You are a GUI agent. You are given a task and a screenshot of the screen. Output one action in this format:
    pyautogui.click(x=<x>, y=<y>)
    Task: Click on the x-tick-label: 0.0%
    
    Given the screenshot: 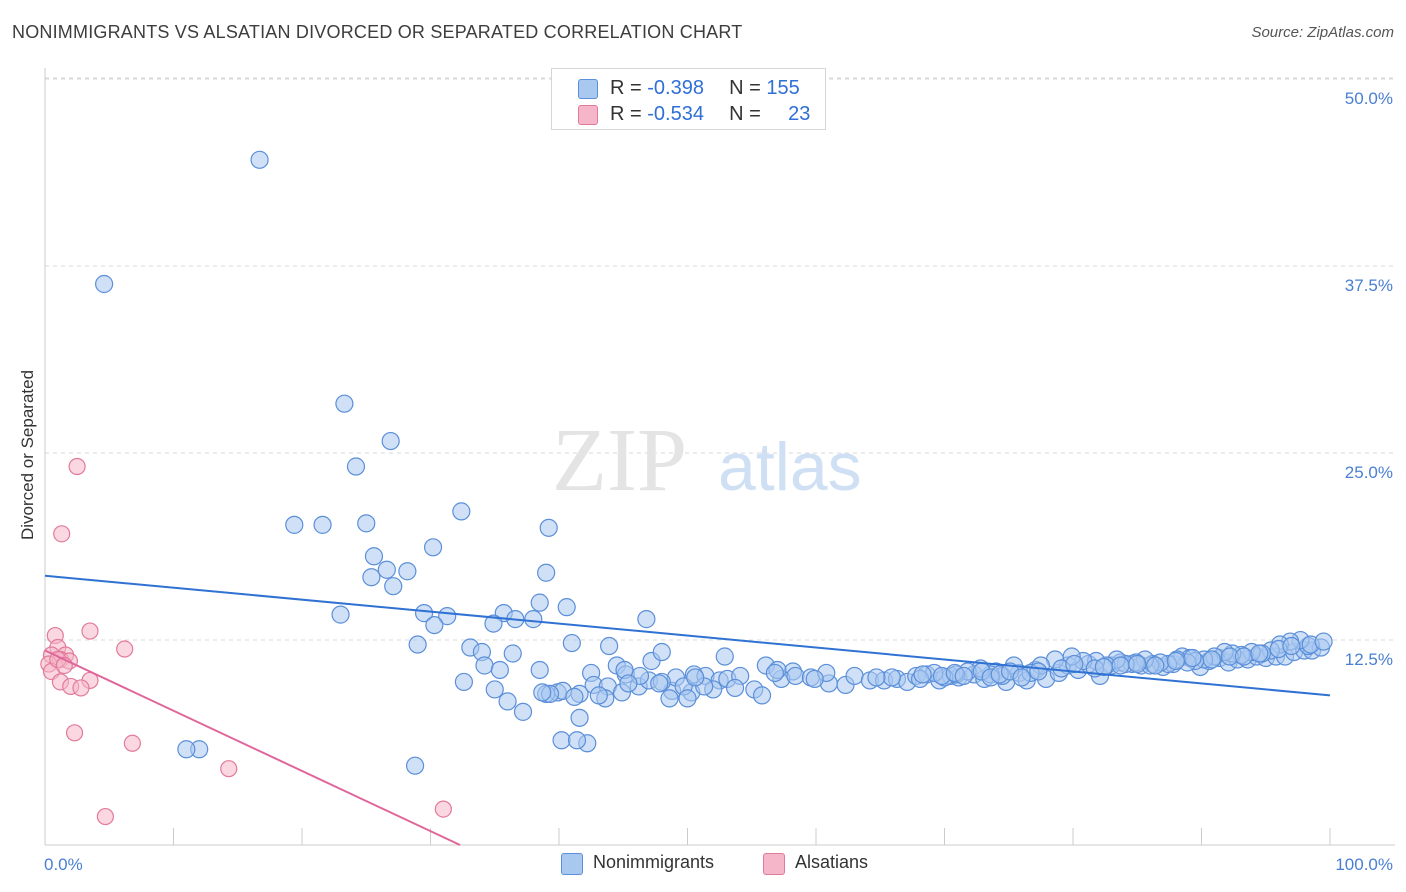 What is the action you would take?
    pyautogui.click(x=63, y=864)
    